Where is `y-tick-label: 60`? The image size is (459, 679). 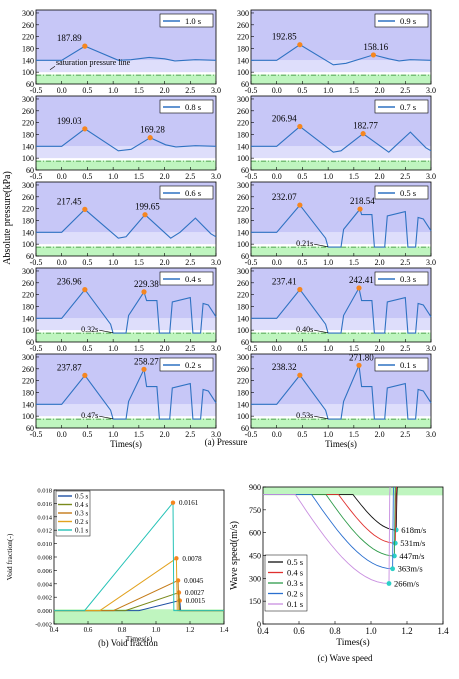 y-tick-label: 60 is located at coordinates (245, 170).